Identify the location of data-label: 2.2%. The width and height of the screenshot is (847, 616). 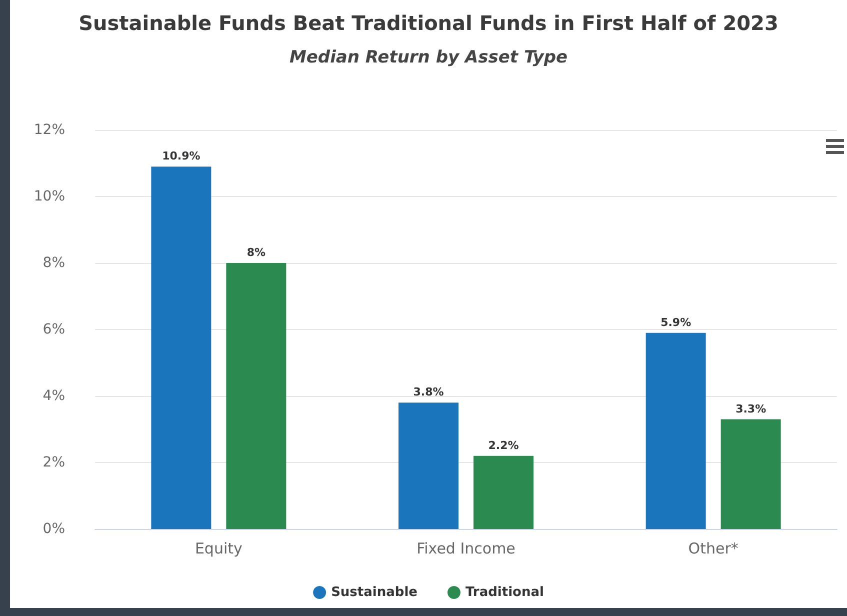
(503, 445).